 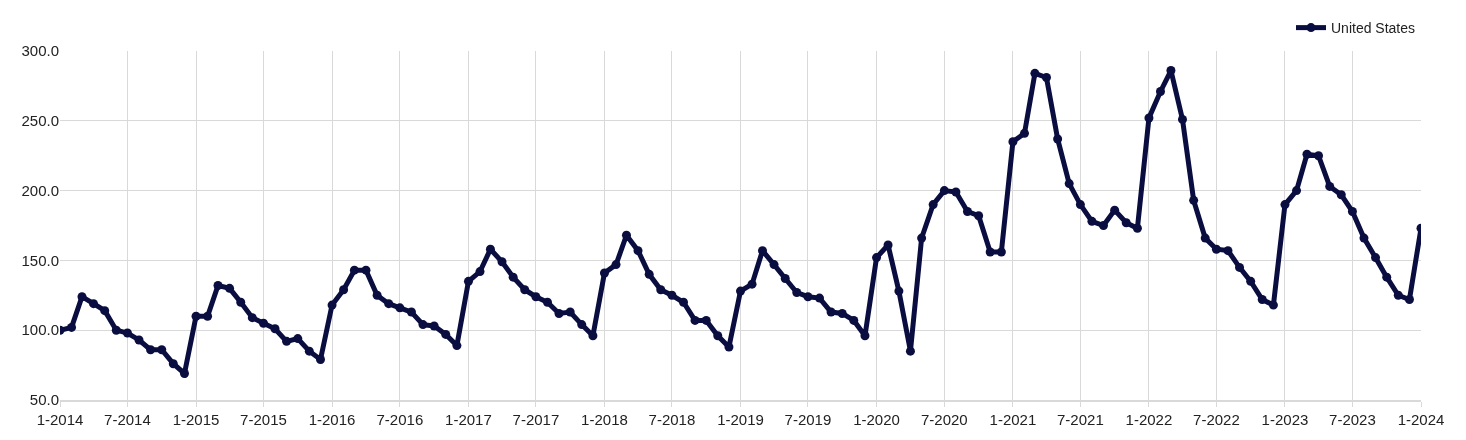 I want to click on x-tick-label: 1-2019, so click(x=740, y=419).